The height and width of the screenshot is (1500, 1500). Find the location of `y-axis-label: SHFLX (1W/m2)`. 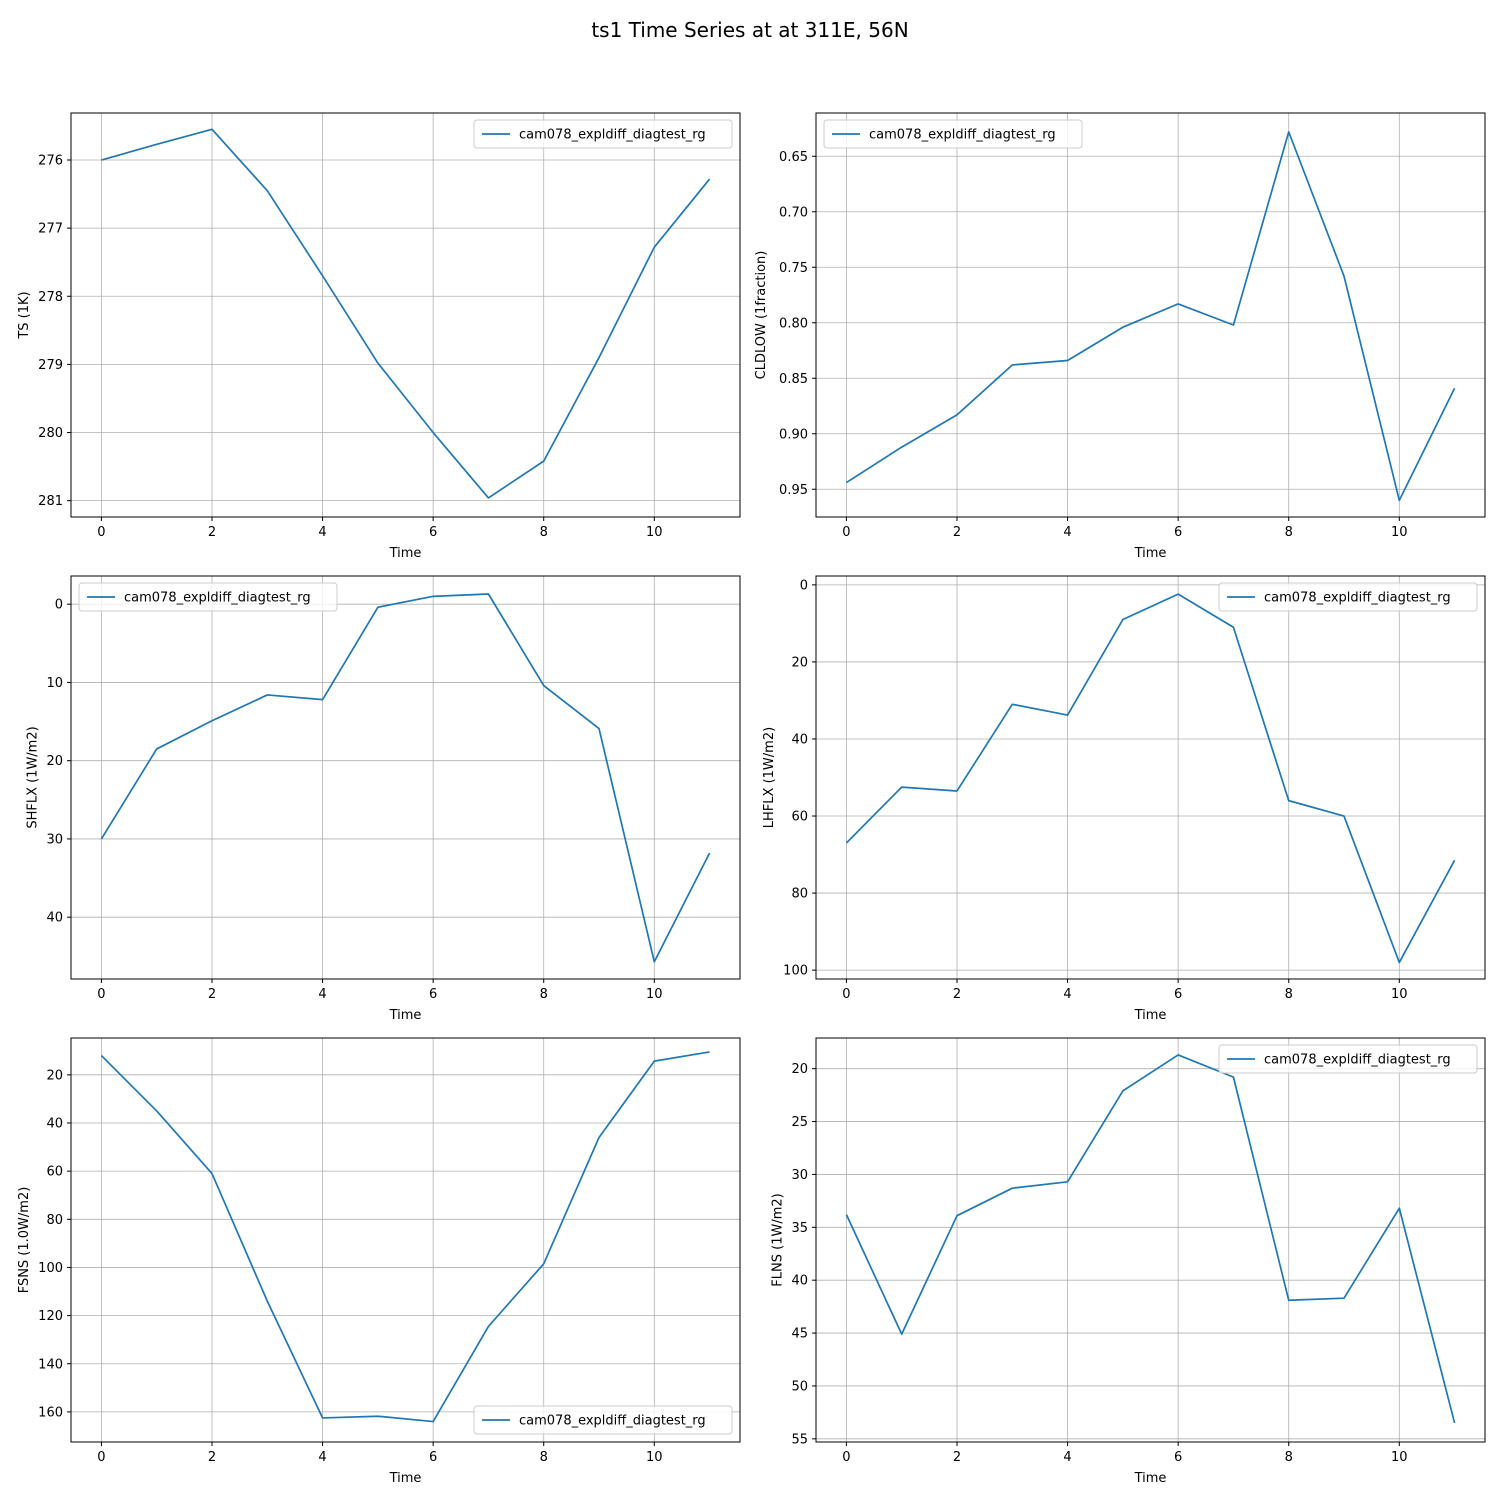

y-axis-label: SHFLX (1W/m2) is located at coordinates (32, 777).